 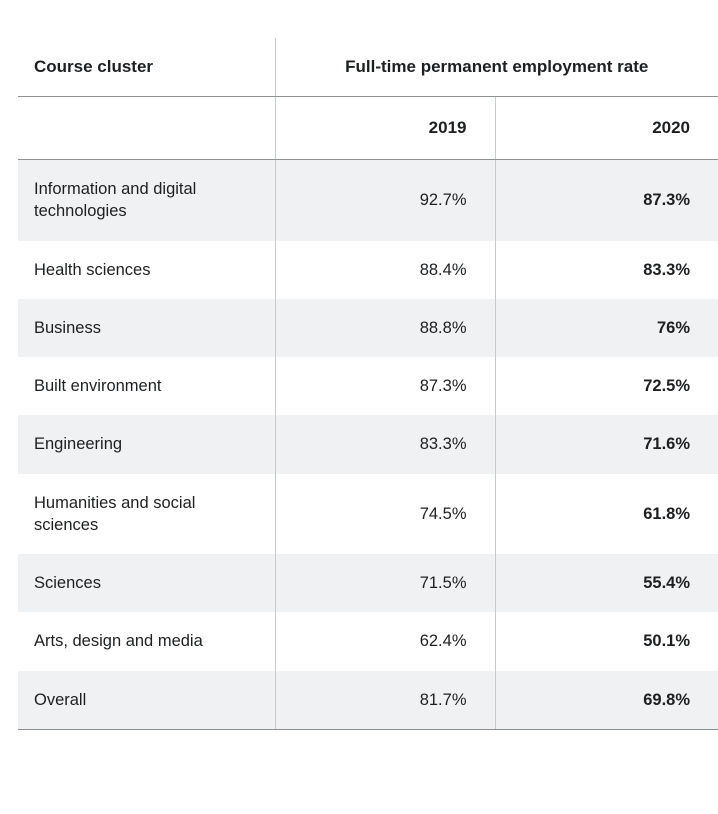 What do you see at coordinates (384, 444) in the screenshot?
I see `value-2019: 83.3%` at bounding box center [384, 444].